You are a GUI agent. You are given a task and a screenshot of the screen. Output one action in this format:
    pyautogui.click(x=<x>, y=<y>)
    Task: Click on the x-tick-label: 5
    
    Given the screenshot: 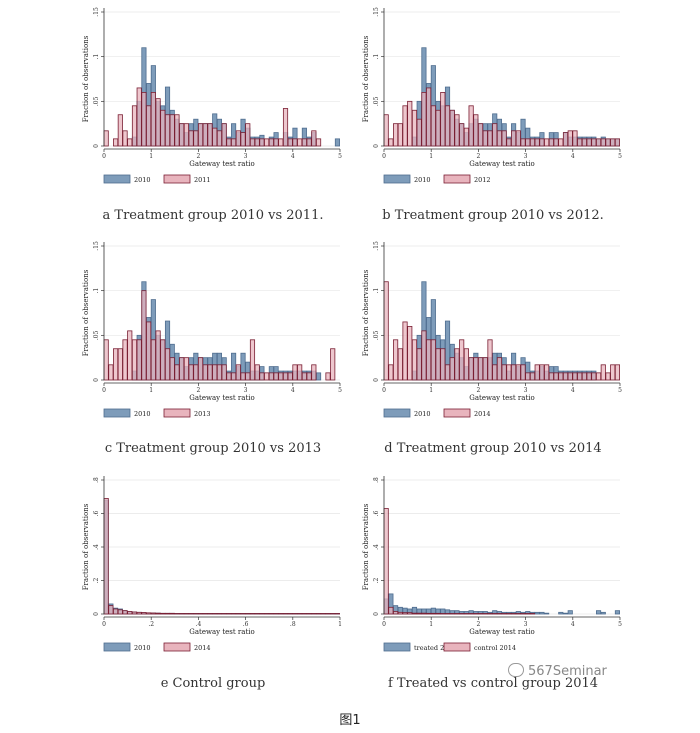 What is the action you would take?
    pyautogui.click(x=340, y=390)
    